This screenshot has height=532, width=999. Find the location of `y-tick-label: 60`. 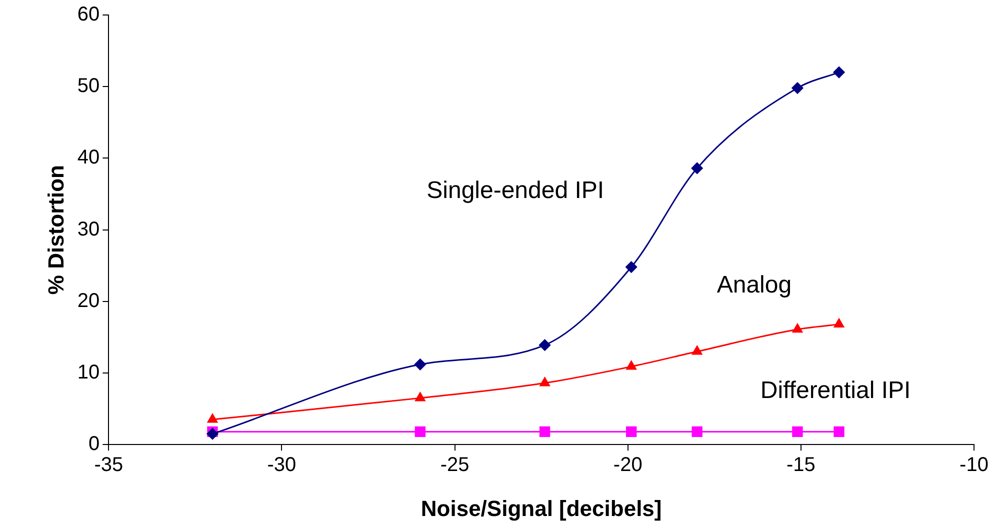

y-tick-label: 60 is located at coordinates (88, 15).